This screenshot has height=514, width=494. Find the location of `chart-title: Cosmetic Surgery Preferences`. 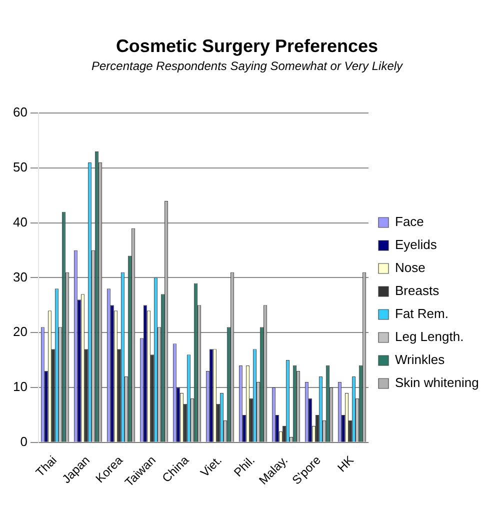

chart-title: Cosmetic Surgery Preferences is located at coordinates (247, 46).